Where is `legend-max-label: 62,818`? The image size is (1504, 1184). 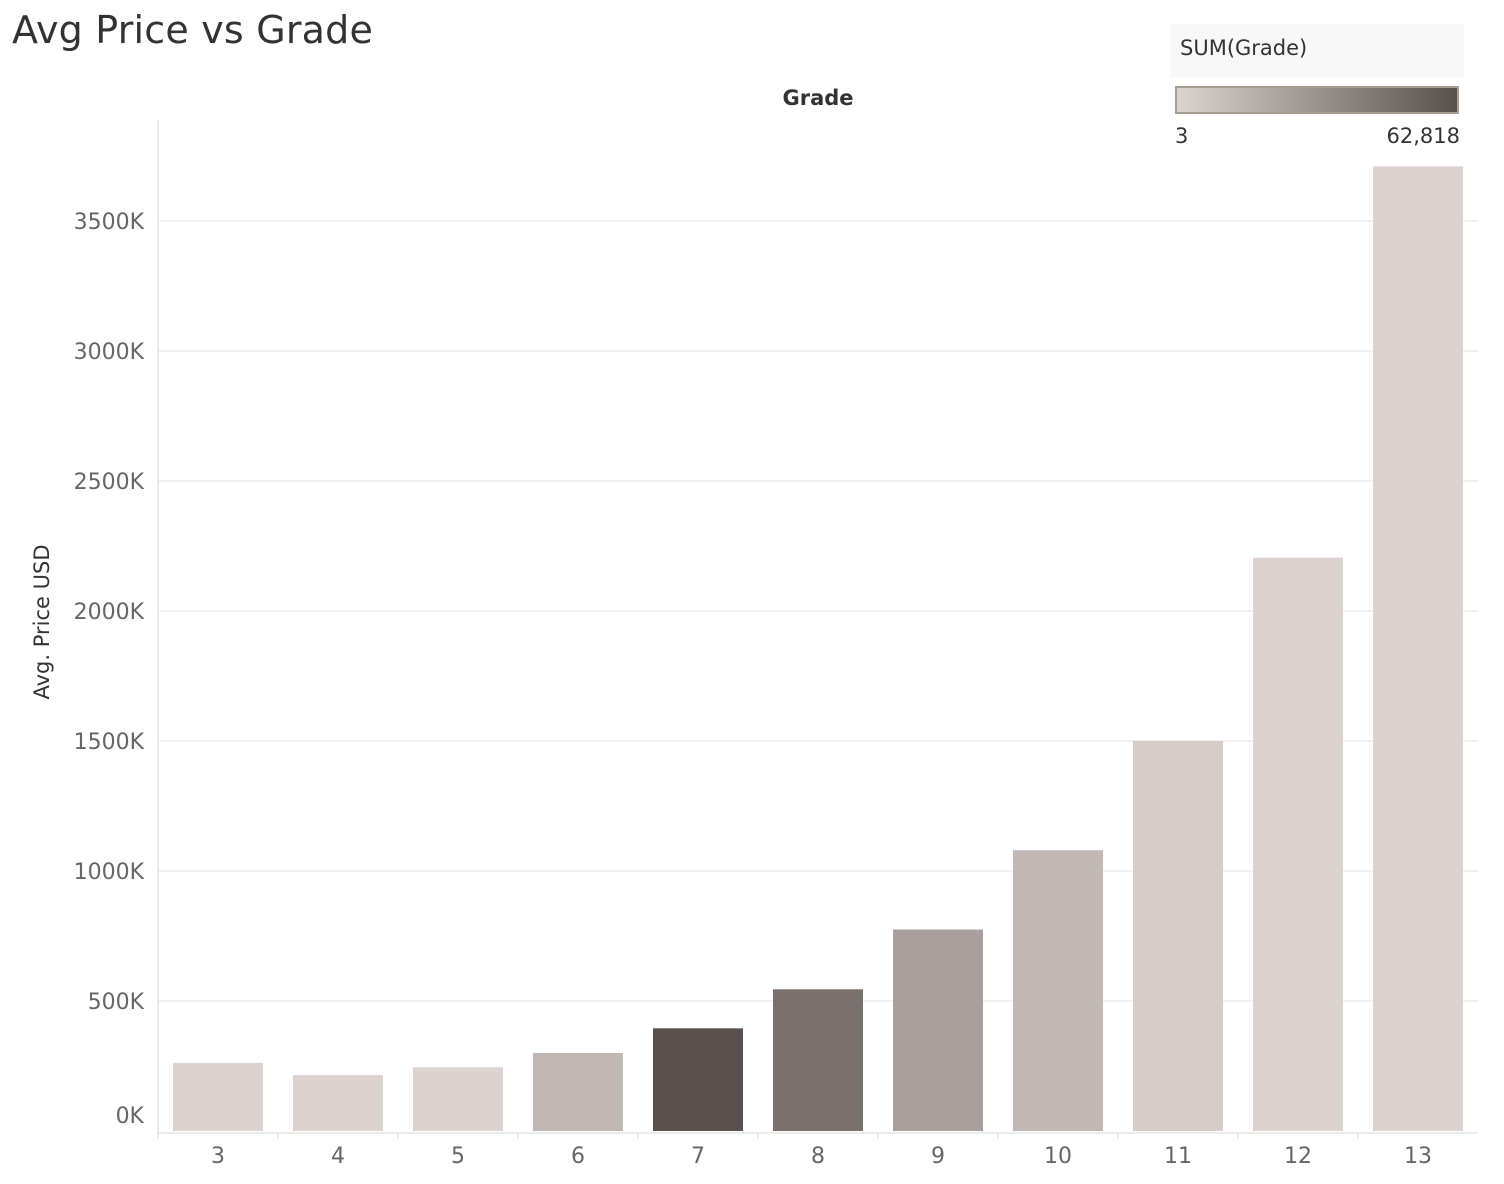 legend-max-label: 62,818 is located at coordinates (1423, 136).